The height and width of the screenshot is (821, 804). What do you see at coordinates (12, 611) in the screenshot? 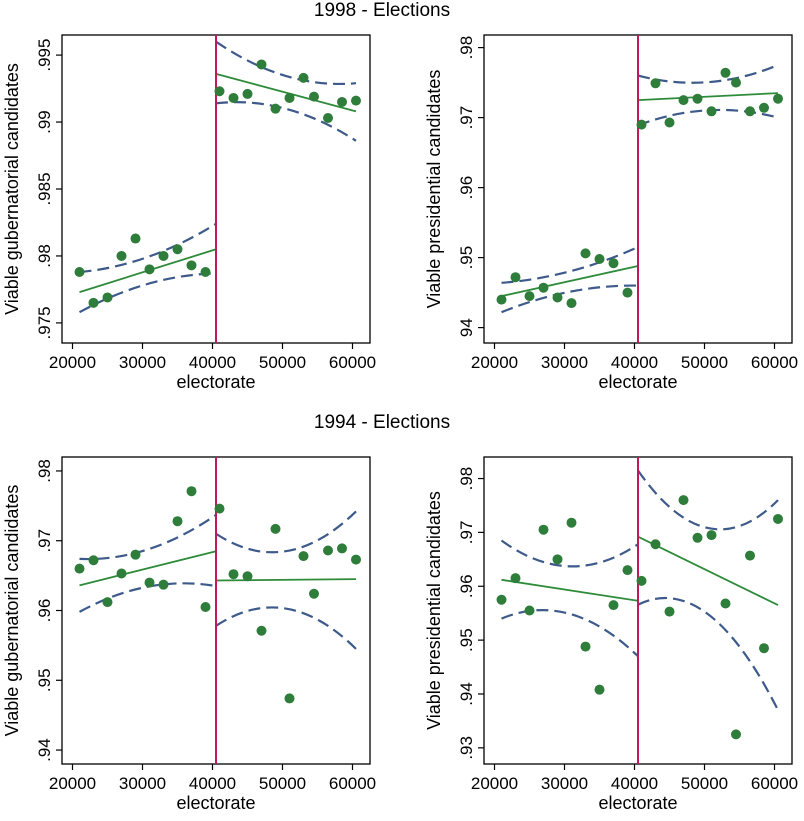
I see `y-axis-label: Viable gubernatorial candidates` at bounding box center [12, 611].